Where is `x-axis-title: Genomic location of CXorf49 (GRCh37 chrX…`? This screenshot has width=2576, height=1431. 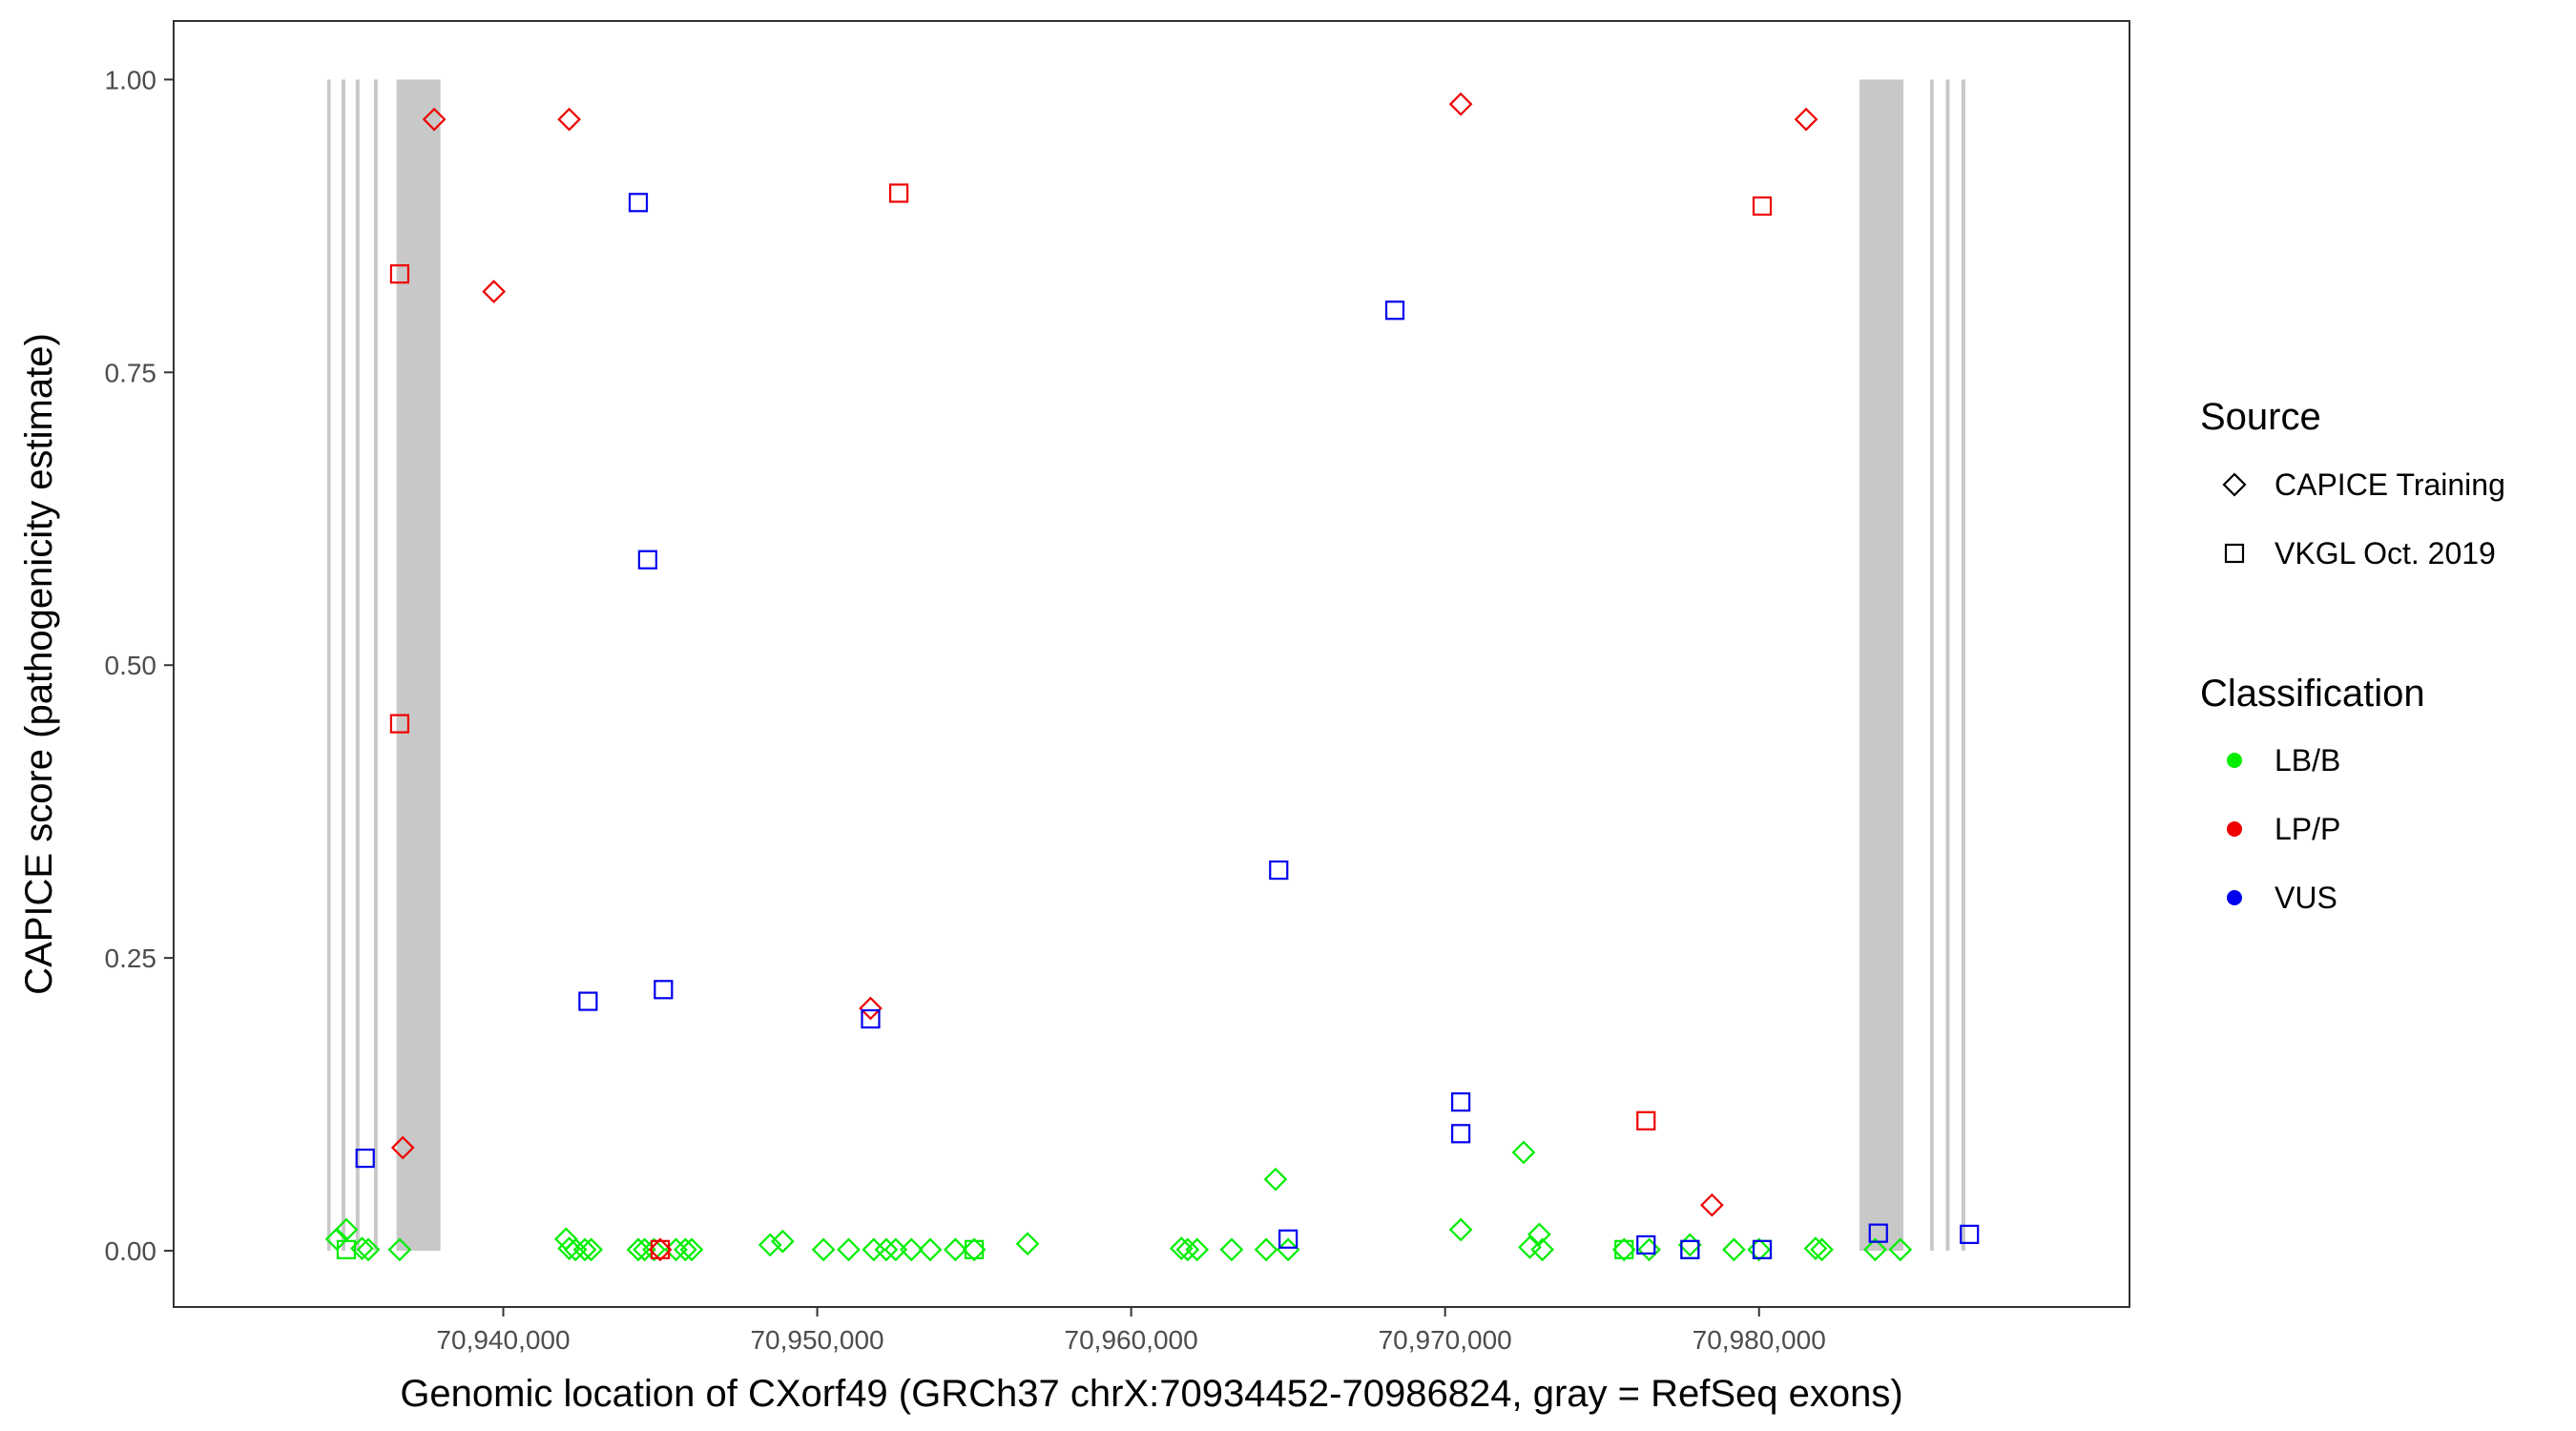 x-axis-title: Genomic location of CXorf49 (GRCh37 chrX… is located at coordinates (1151, 1394).